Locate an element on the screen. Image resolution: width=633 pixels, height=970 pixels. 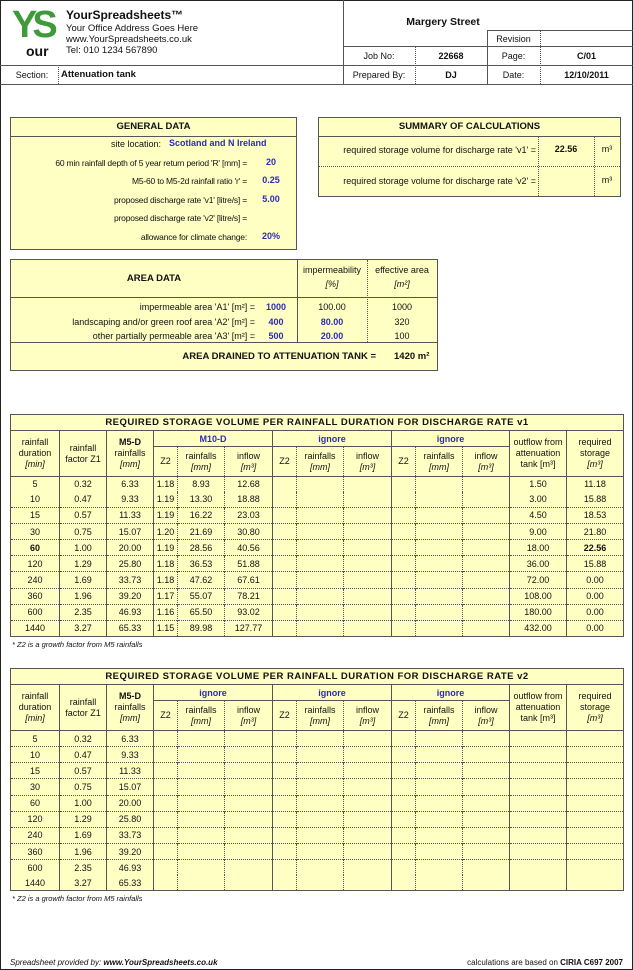
storage-header: required storage [m³] is located at coordinates (594, 453).